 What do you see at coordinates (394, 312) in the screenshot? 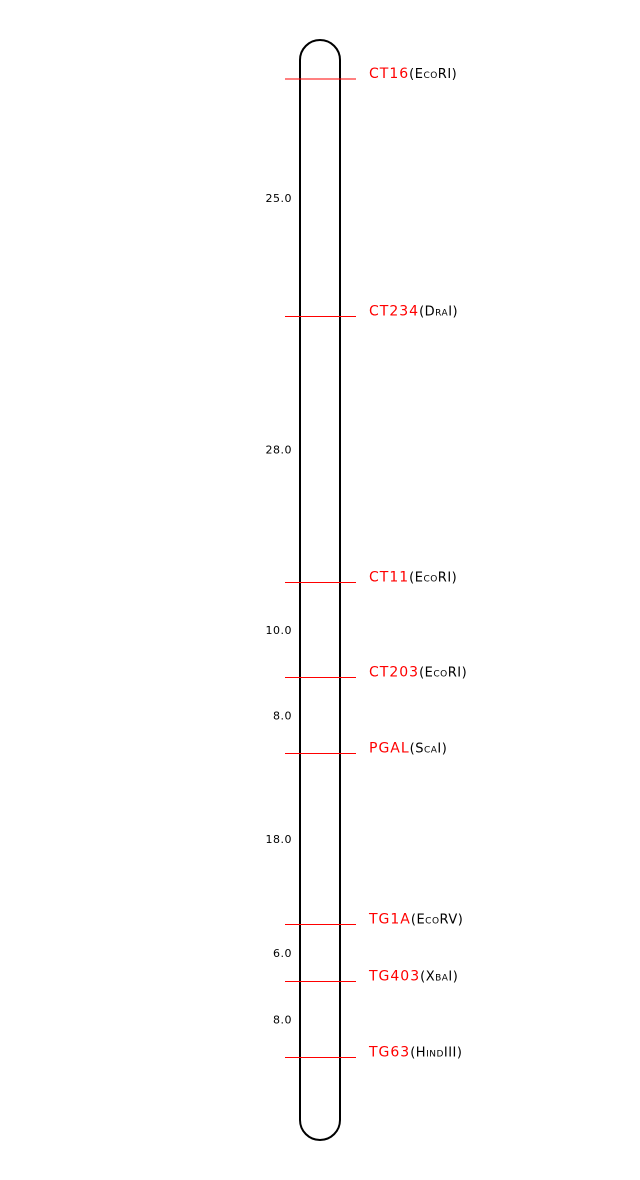
I see `marker-name: CT234` at bounding box center [394, 312].